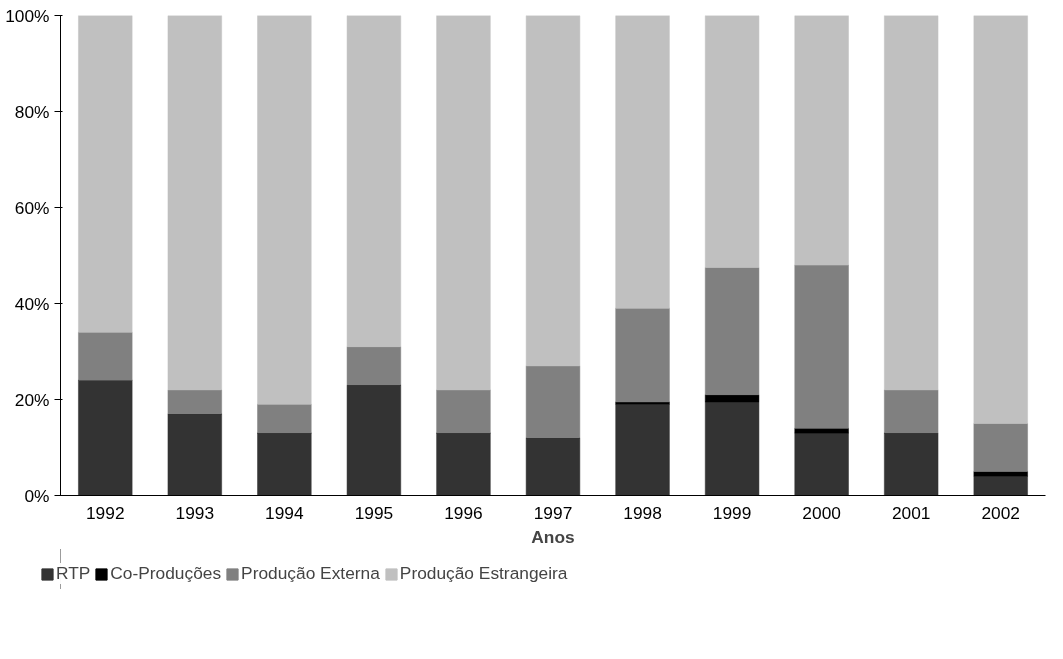 This screenshot has height=659, width=1063. What do you see at coordinates (27, 15) in the screenshot?
I see `y-tick-label: 100%` at bounding box center [27, 15].